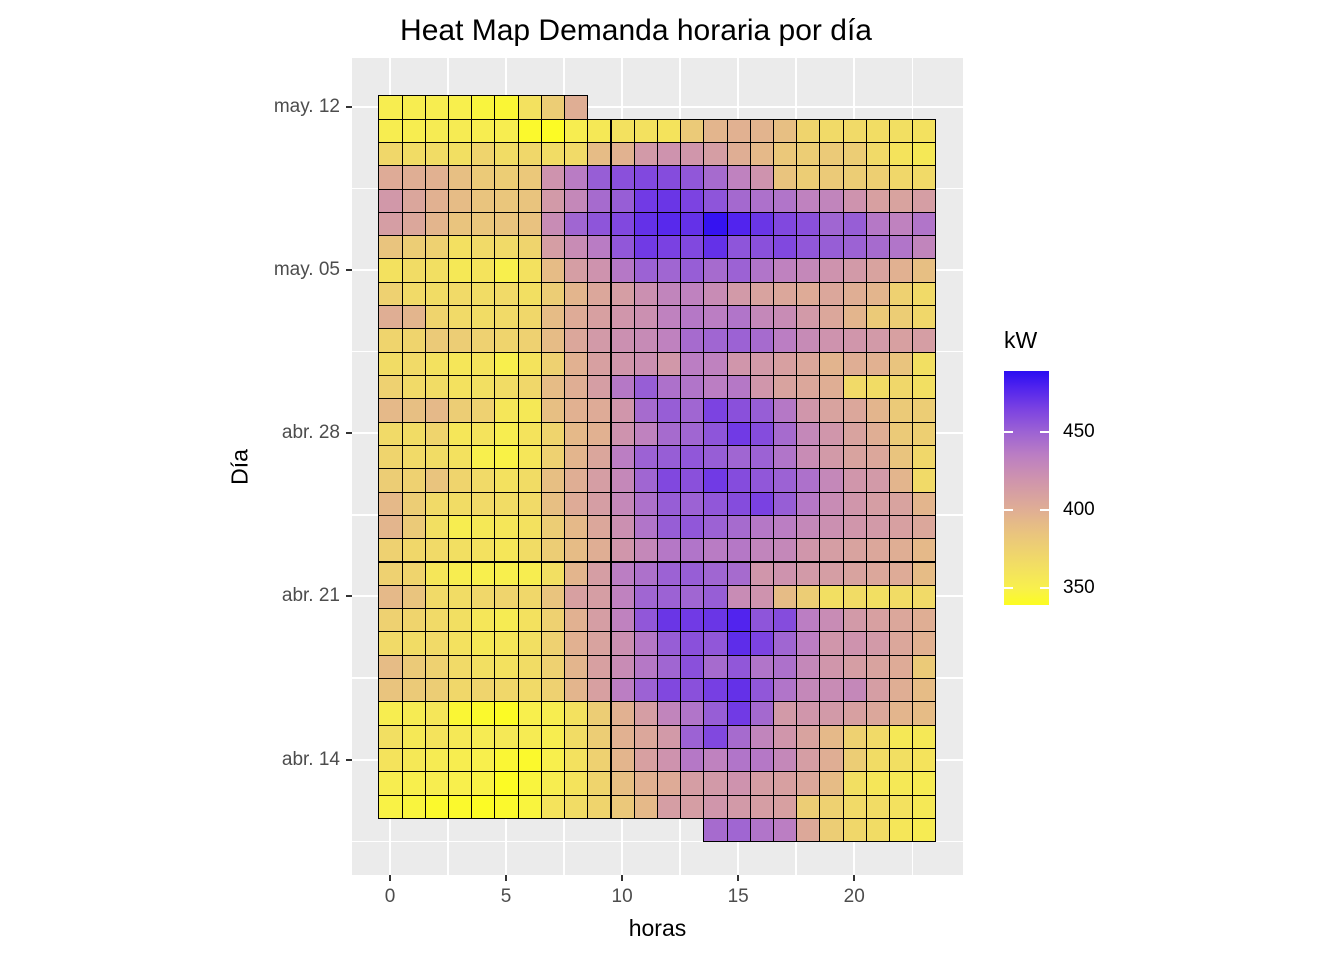 The image size is (1344, 960). I want to click on y-tick-label: abr. 21, so click(310, 596).